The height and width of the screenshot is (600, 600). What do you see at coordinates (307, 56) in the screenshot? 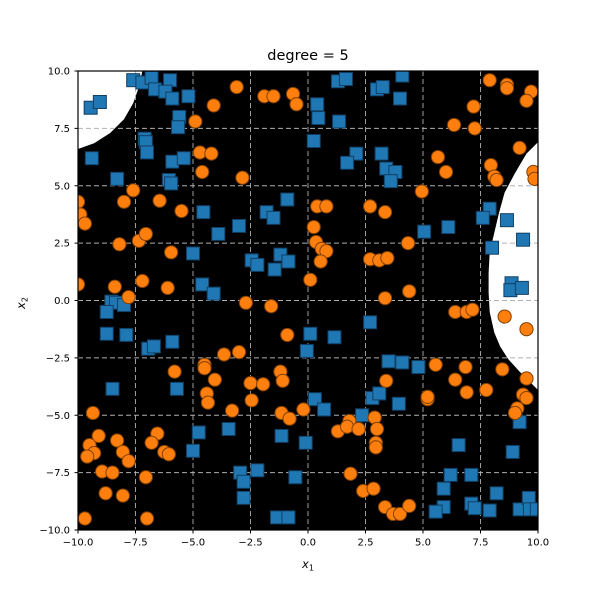
I see `chart-title: degree = 5` at bounding box center [307, 56].